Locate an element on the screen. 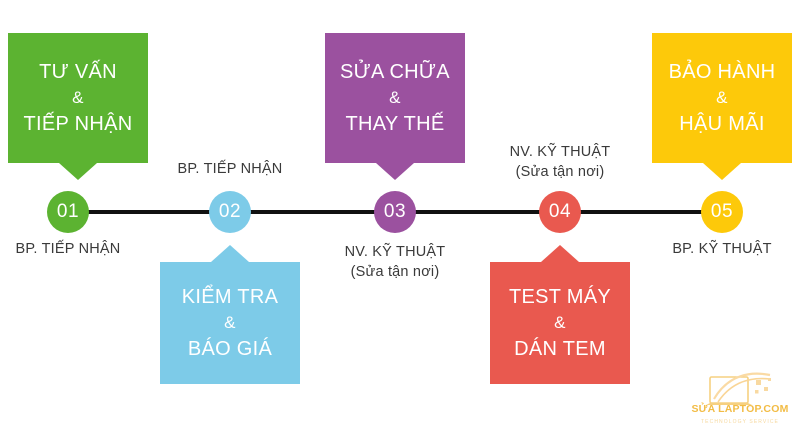 This screenshot has width=800, height=429. watermark-logo: SỬA LAPTOP.COM TECHNOLOGY SERVICE is located at coordinates (740, 398).